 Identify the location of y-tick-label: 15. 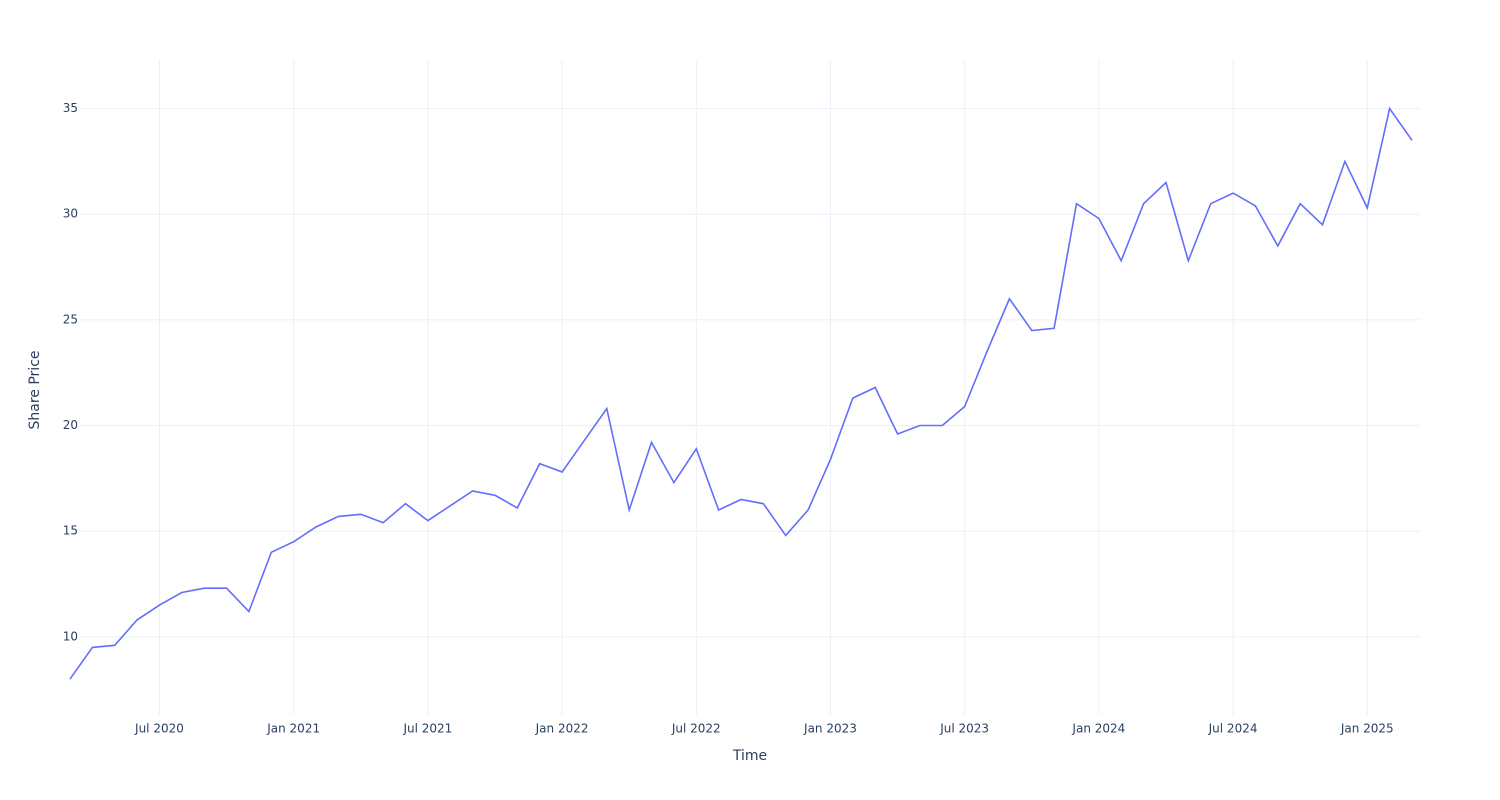
(70, 531).